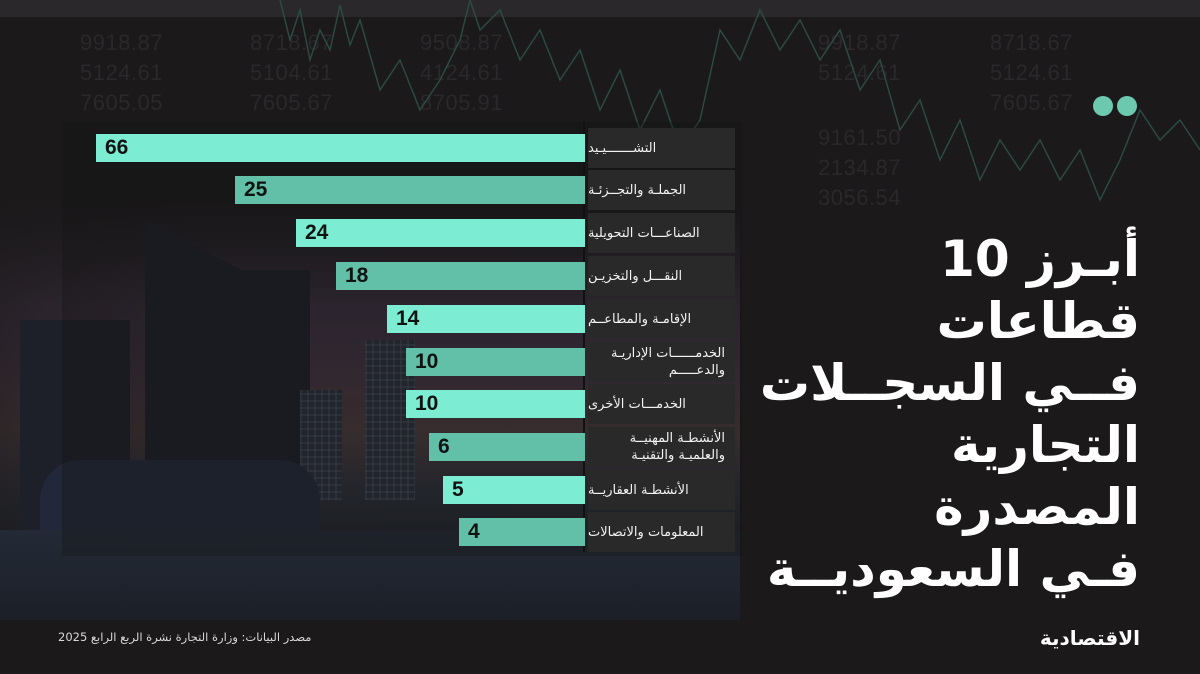 Image resolution: width=1200 pixels, height=674 pixels. What do you see at coordinates (402, 447) in the screenshot?
I see `chart-row: 6 الأنشطـة المهنيــة والعلميـة والتقنيـة` at bounding box center [402, 447].